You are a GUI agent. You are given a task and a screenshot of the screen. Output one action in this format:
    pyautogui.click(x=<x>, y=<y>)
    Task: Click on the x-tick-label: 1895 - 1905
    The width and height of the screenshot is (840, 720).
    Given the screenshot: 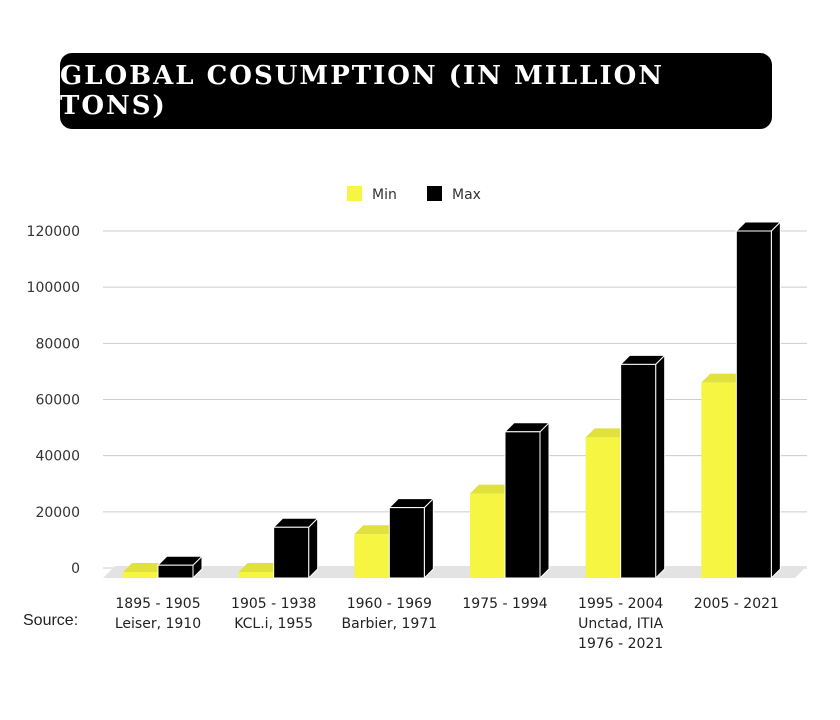 What is the action you would take?
    pyautogui.click(x=157, y=604)
    